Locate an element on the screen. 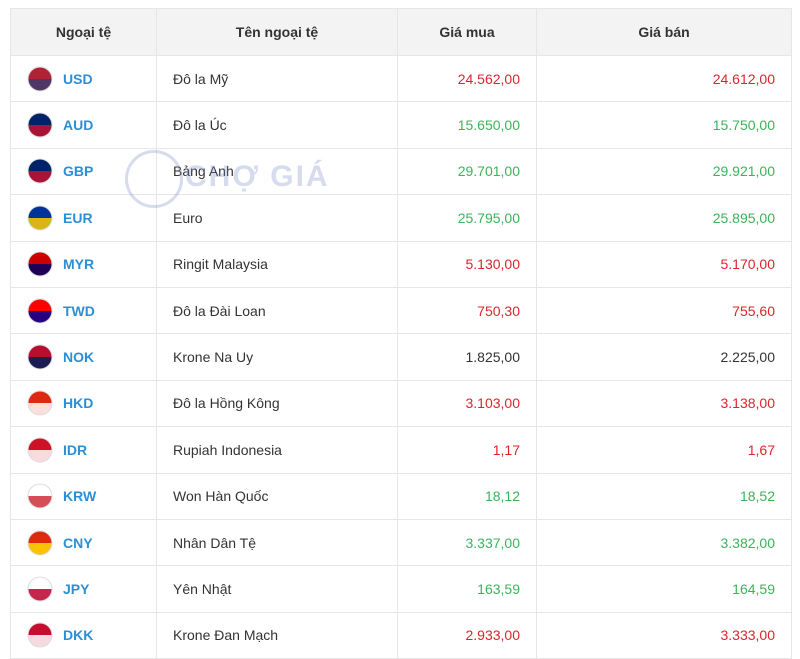 The image size is (800, 659). buy-price: 24.562,00 is located at coordinates (467, 78).